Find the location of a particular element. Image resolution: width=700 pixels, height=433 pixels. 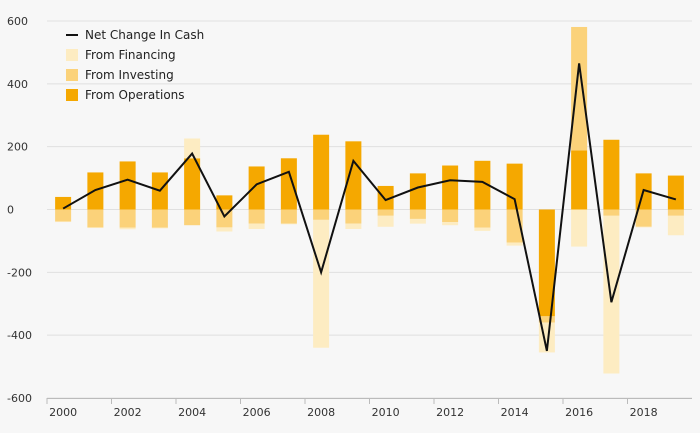

x-tick-label: 2010 is located at coordinates (386, 412).